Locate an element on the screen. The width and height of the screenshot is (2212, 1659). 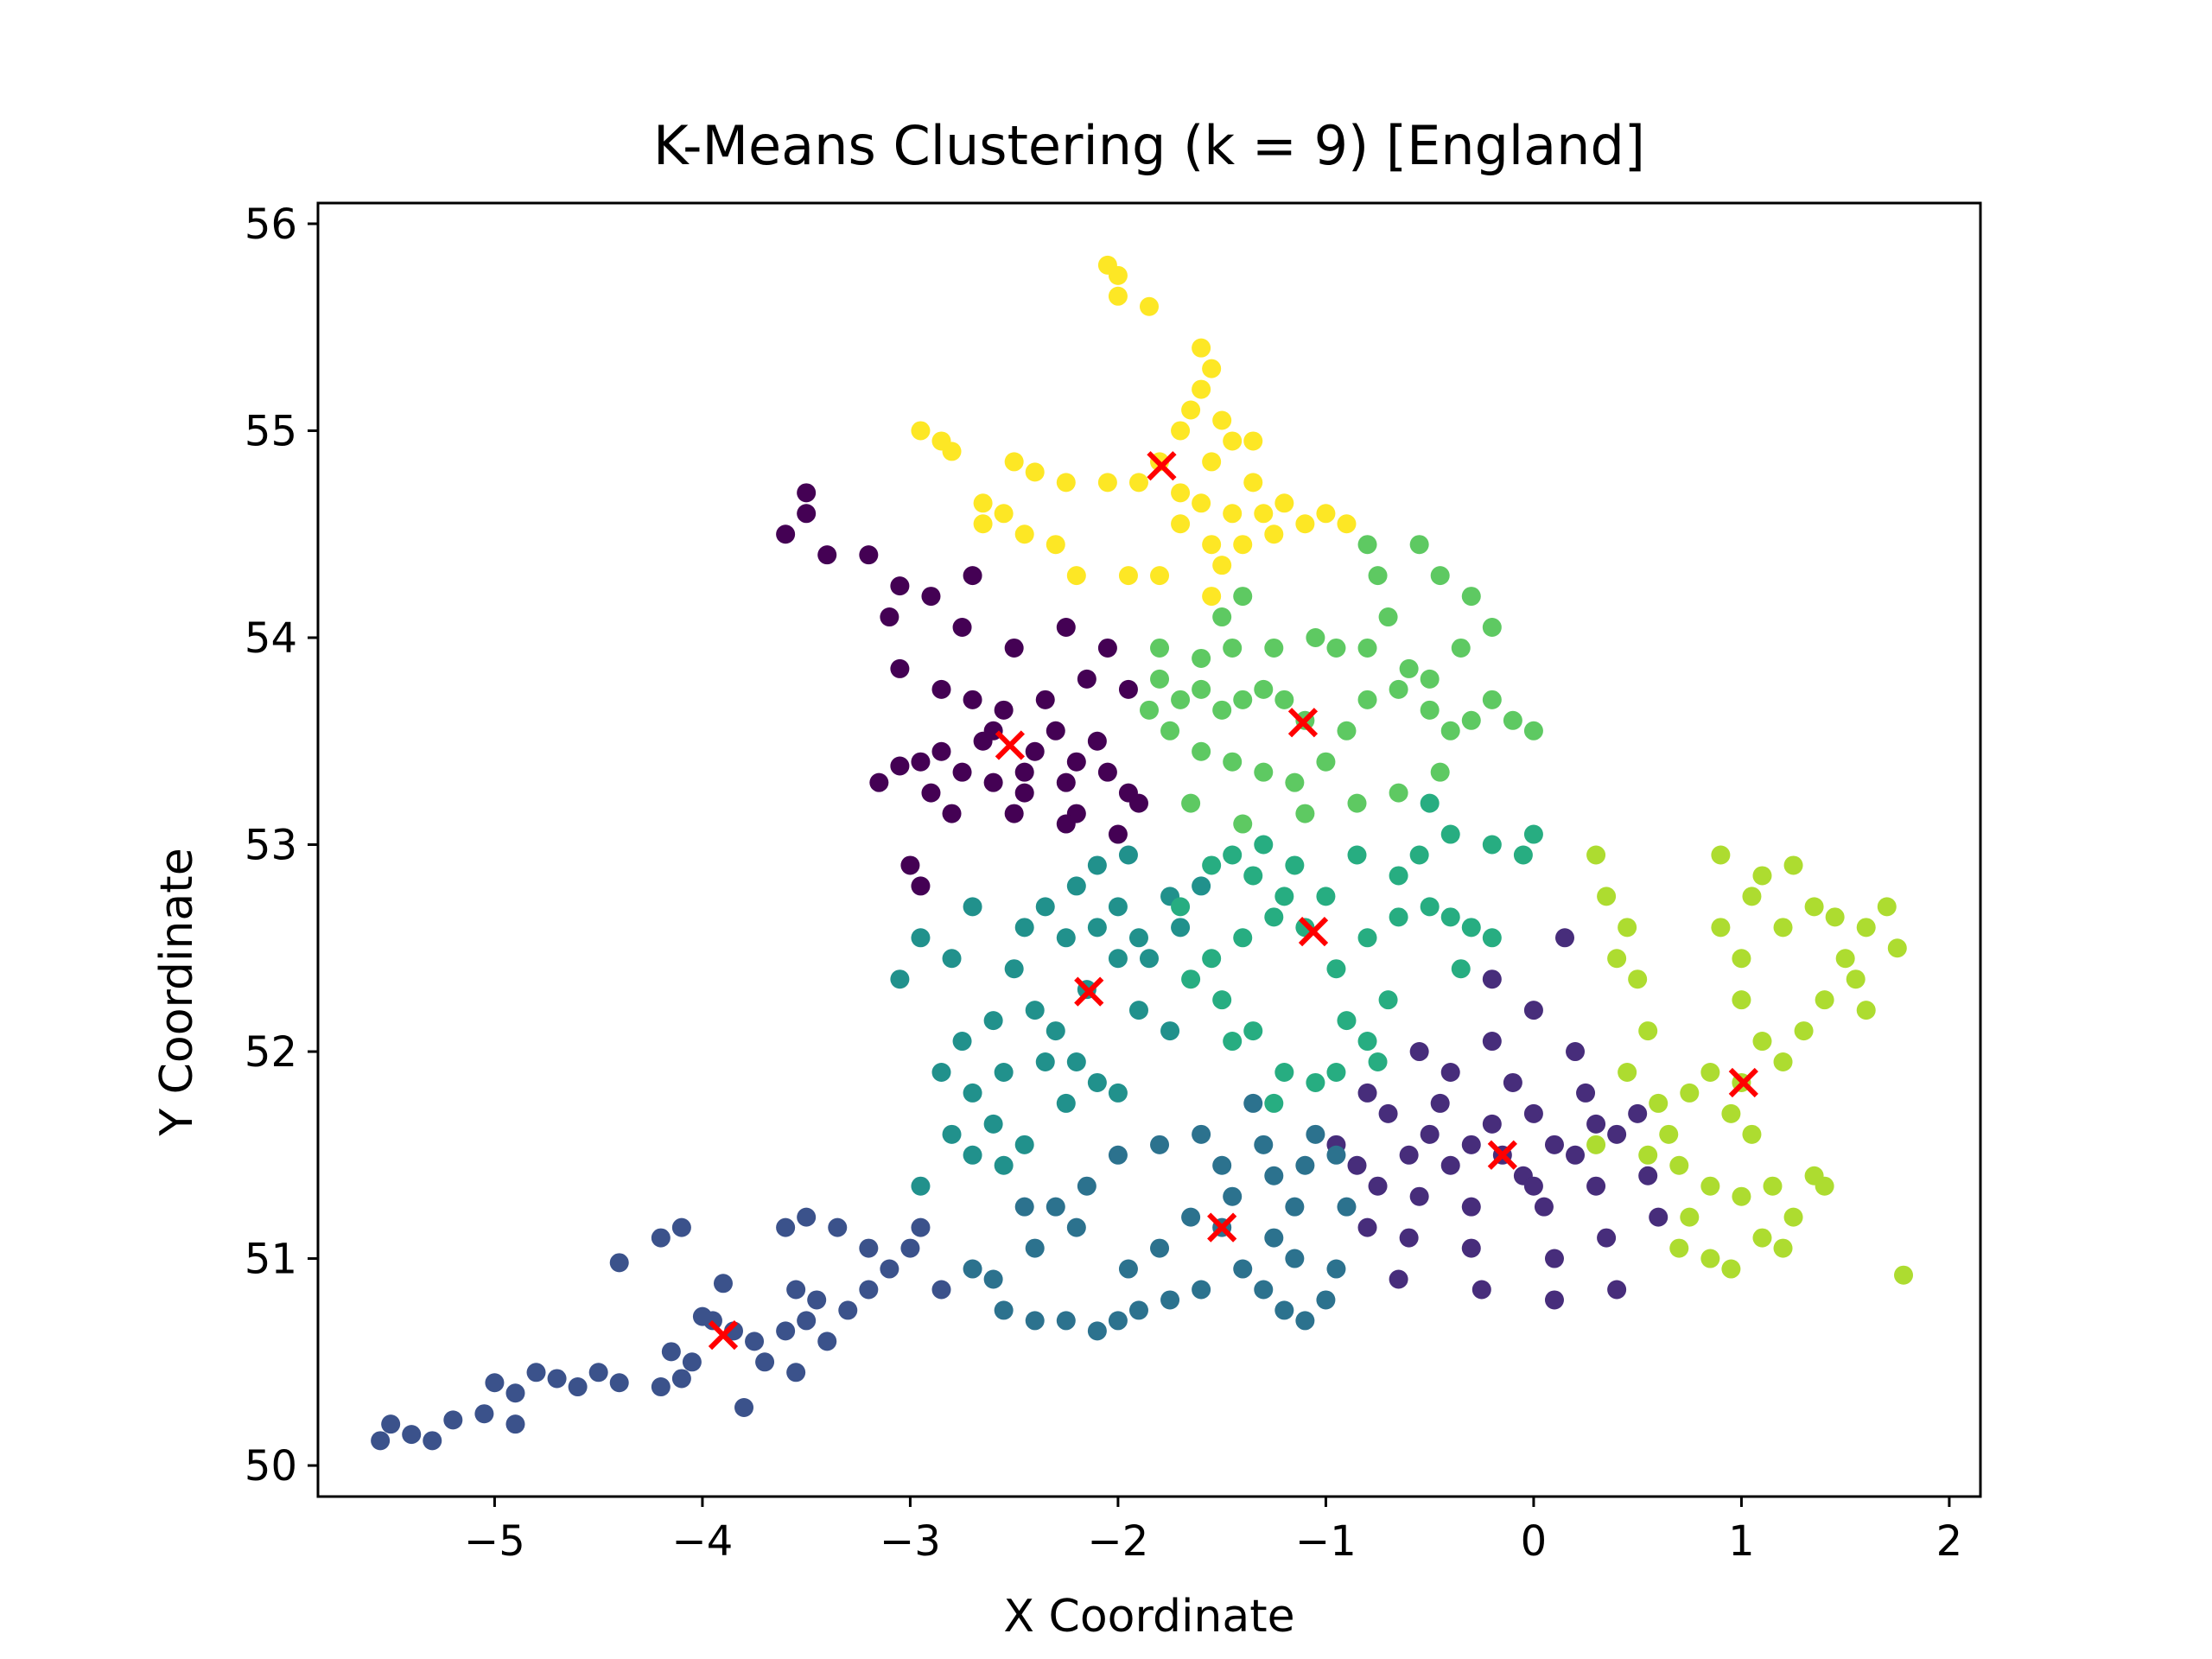
x-axis-label: X Coordinate is located at coordinates (1148, 1617).